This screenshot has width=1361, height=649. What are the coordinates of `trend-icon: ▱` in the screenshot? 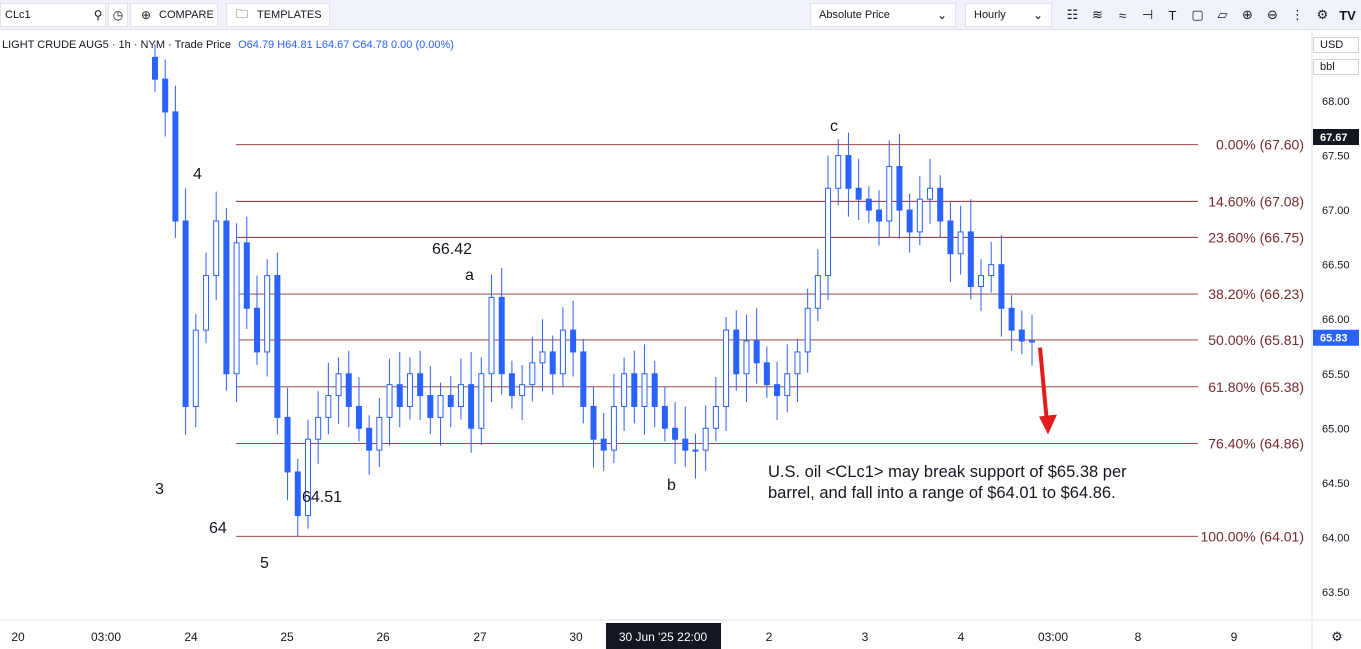 It's located at (1222, 14).